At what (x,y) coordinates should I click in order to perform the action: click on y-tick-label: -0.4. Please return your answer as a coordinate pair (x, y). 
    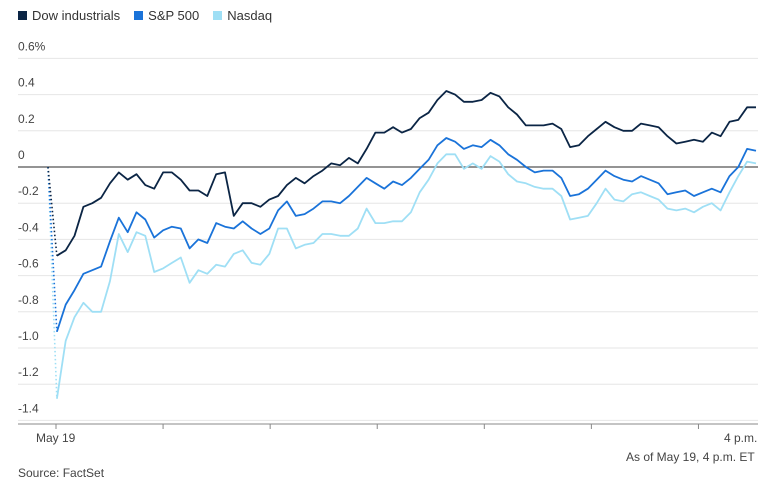
    Looking at the image, I should click on (28, 227).